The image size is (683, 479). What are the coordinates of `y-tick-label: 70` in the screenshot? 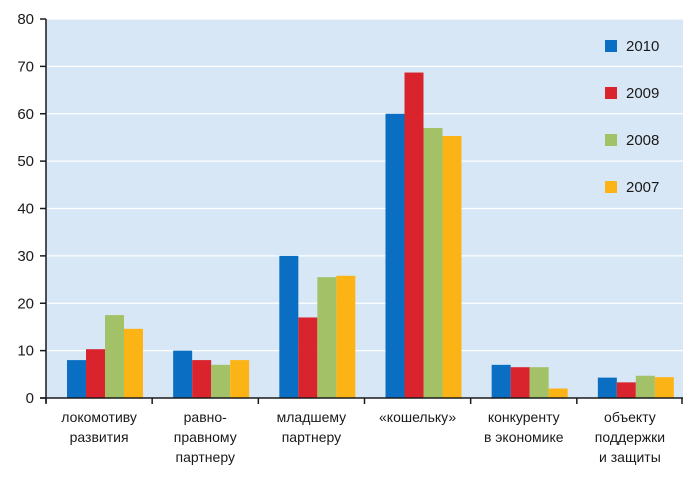 It's located at (25, 66).